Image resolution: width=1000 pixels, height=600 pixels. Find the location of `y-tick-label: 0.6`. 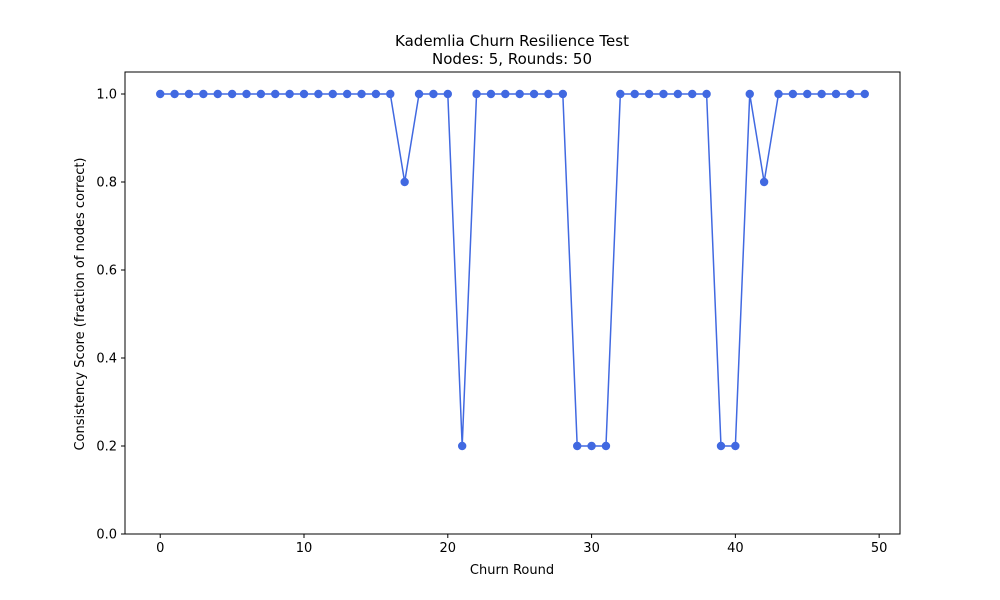

y-tick-label: 0.6 is located at coordinates (106, 271).